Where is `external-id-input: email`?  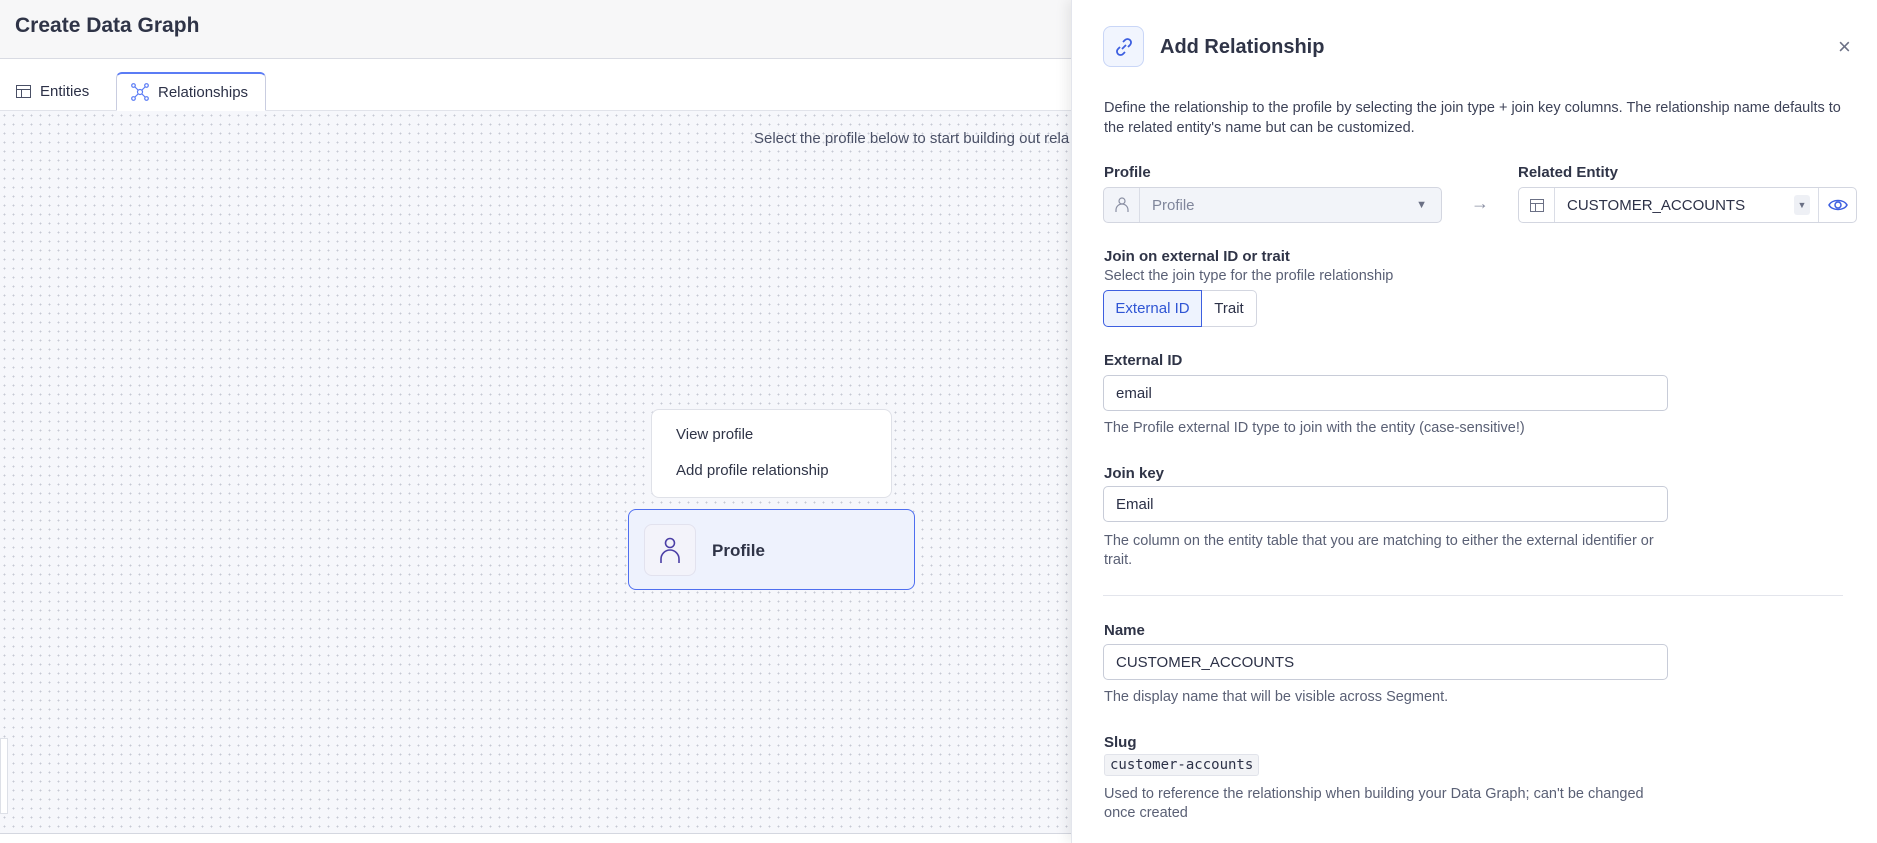
external-id-input: email is located at coordinates (1385, 393).